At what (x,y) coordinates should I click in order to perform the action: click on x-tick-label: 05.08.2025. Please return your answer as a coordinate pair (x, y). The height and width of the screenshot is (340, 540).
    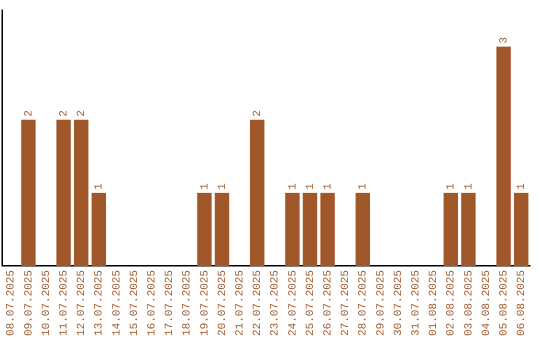
    Looking at the image, I should click on (504, 303).